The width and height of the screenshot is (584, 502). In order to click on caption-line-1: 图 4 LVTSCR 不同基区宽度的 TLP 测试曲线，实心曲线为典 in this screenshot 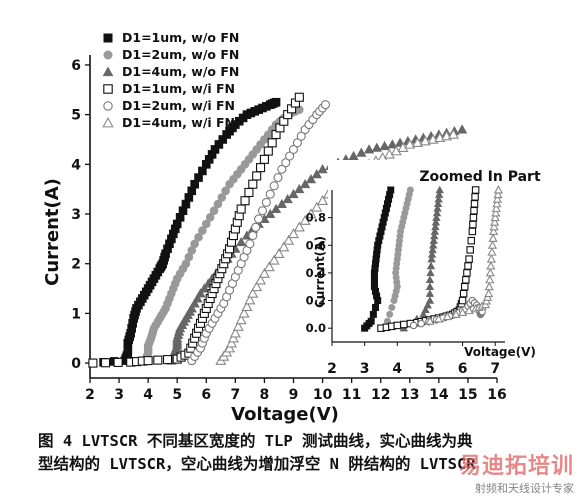, I will do `click(255, 441)`.